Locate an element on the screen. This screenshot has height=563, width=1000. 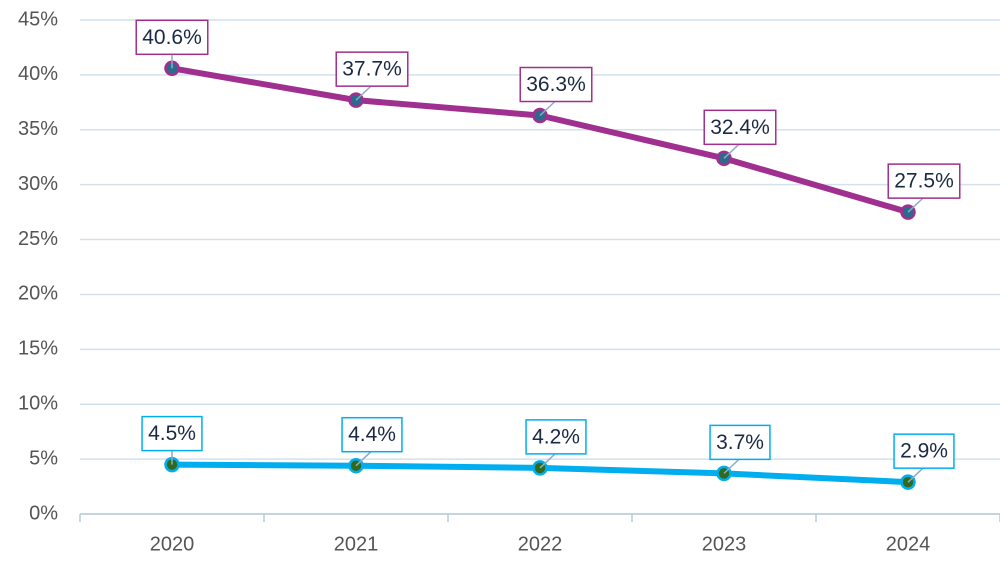
data-label: 36.3% is located at coordinates (556, 84).